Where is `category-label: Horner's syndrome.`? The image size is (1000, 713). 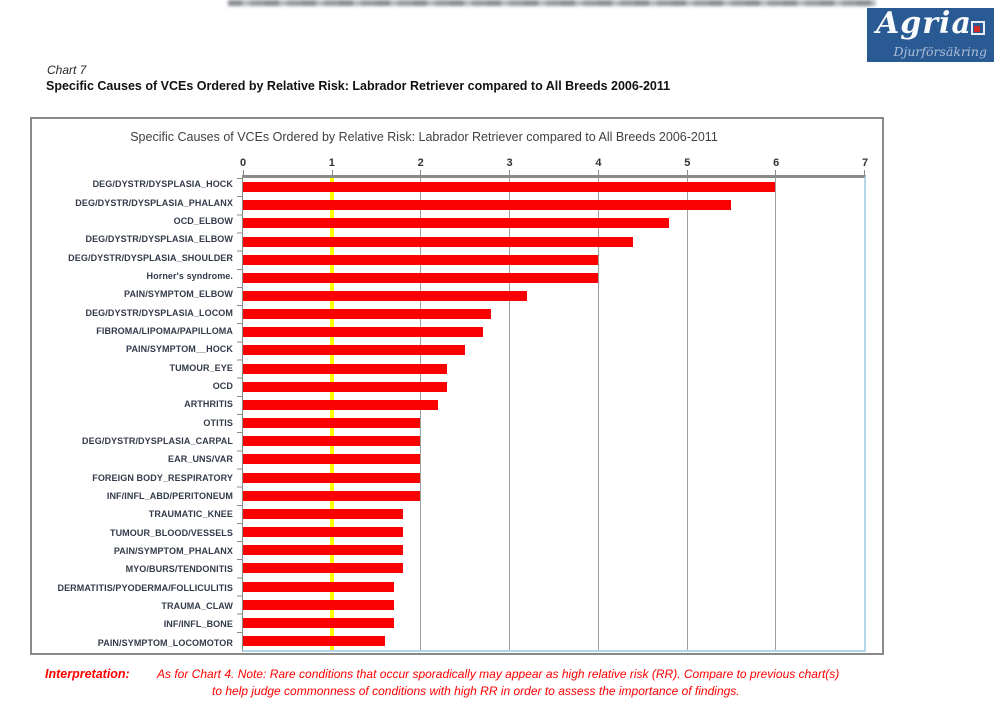
category-label: Horner's syndrome. is located at coordinates (189, 275).